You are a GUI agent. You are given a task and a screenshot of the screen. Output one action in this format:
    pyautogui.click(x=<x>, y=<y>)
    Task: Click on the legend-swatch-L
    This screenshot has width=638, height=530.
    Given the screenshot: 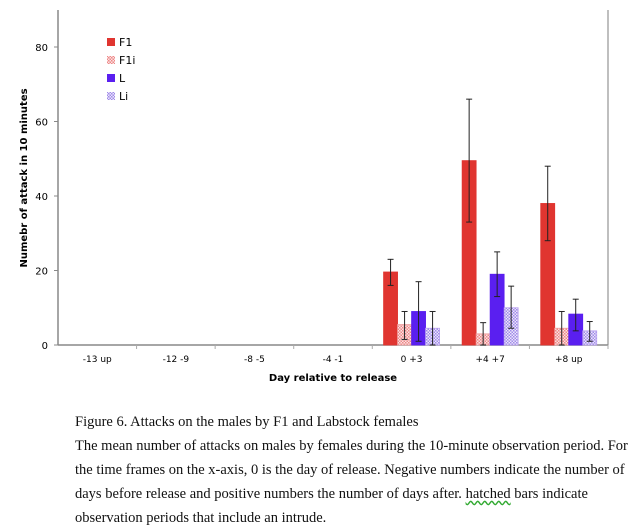 What is the action you would take?
    pyautogui.click(x=111, y=78)
    